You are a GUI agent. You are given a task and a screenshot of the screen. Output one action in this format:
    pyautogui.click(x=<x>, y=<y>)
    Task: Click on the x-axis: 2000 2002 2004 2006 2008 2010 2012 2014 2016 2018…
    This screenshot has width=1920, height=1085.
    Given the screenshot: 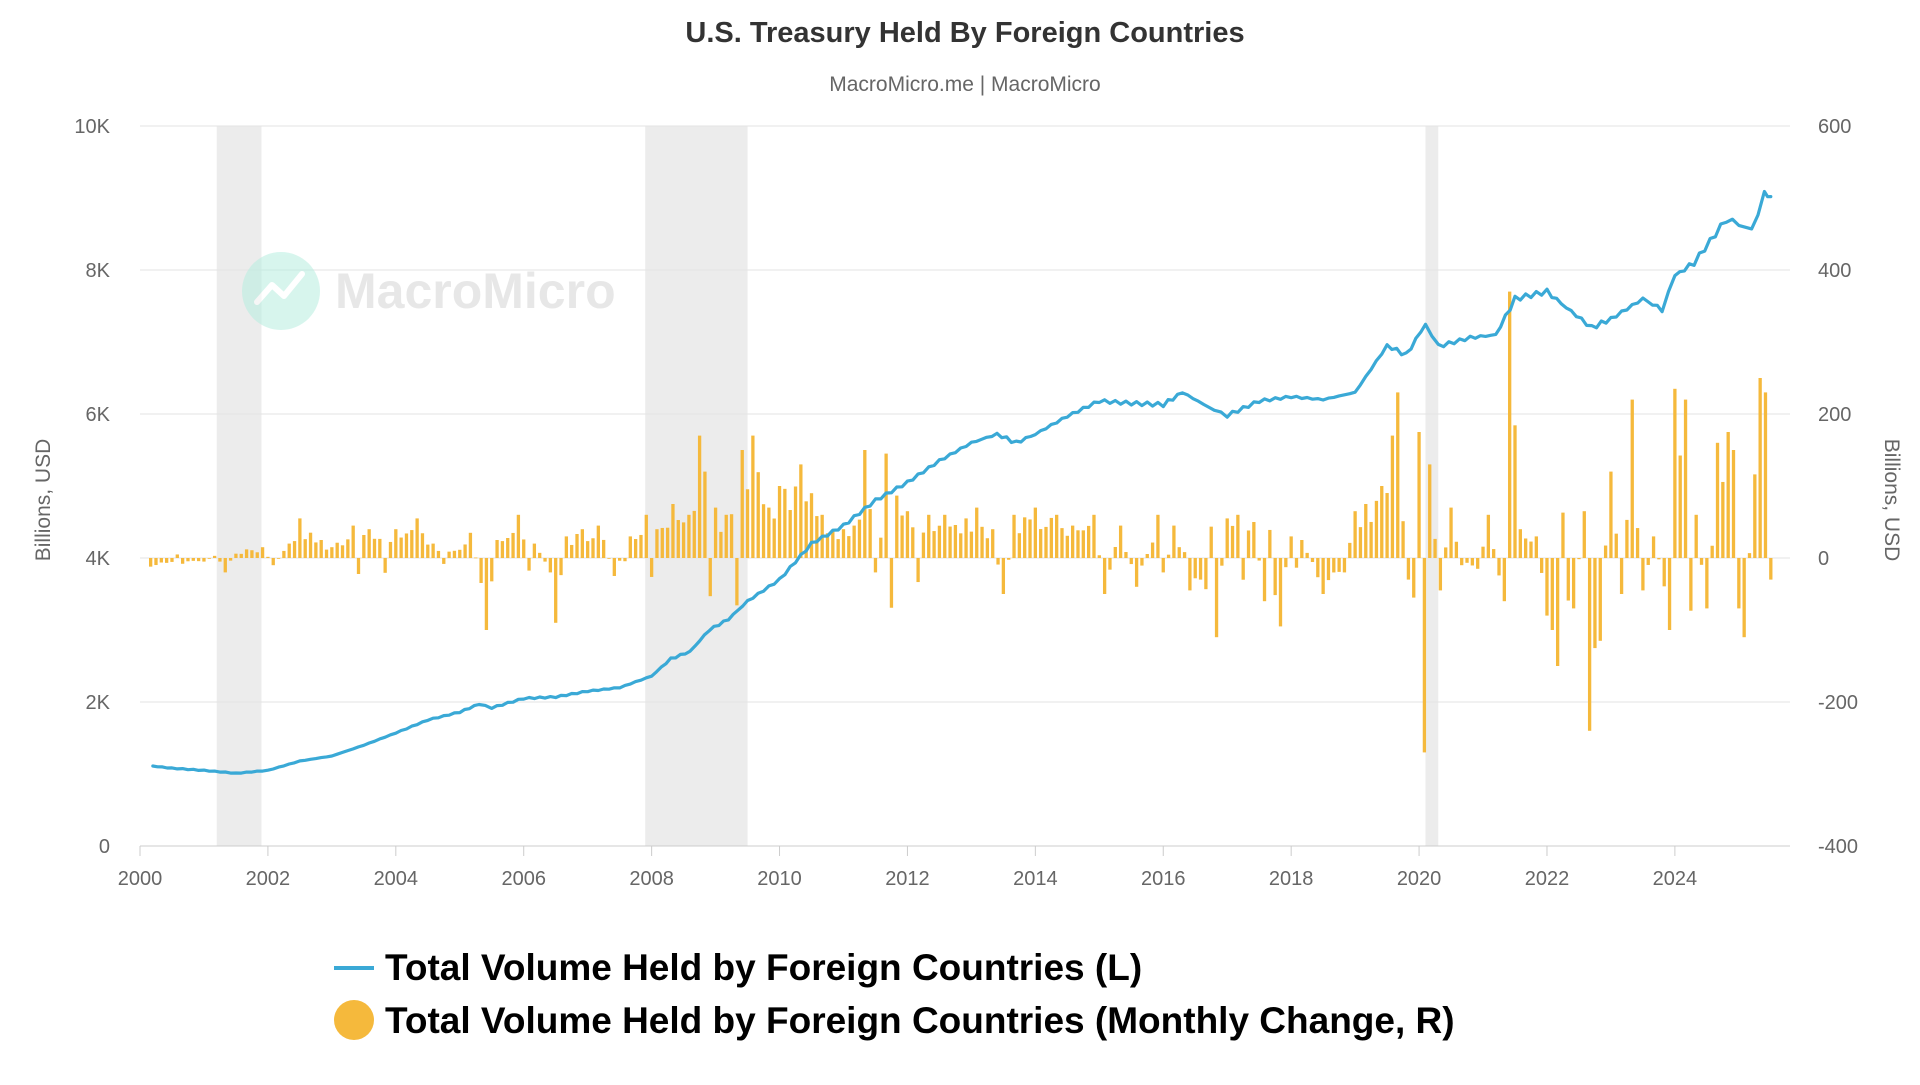 What is the action you would take?
    pyautogui.click(x=907, y=868)
    